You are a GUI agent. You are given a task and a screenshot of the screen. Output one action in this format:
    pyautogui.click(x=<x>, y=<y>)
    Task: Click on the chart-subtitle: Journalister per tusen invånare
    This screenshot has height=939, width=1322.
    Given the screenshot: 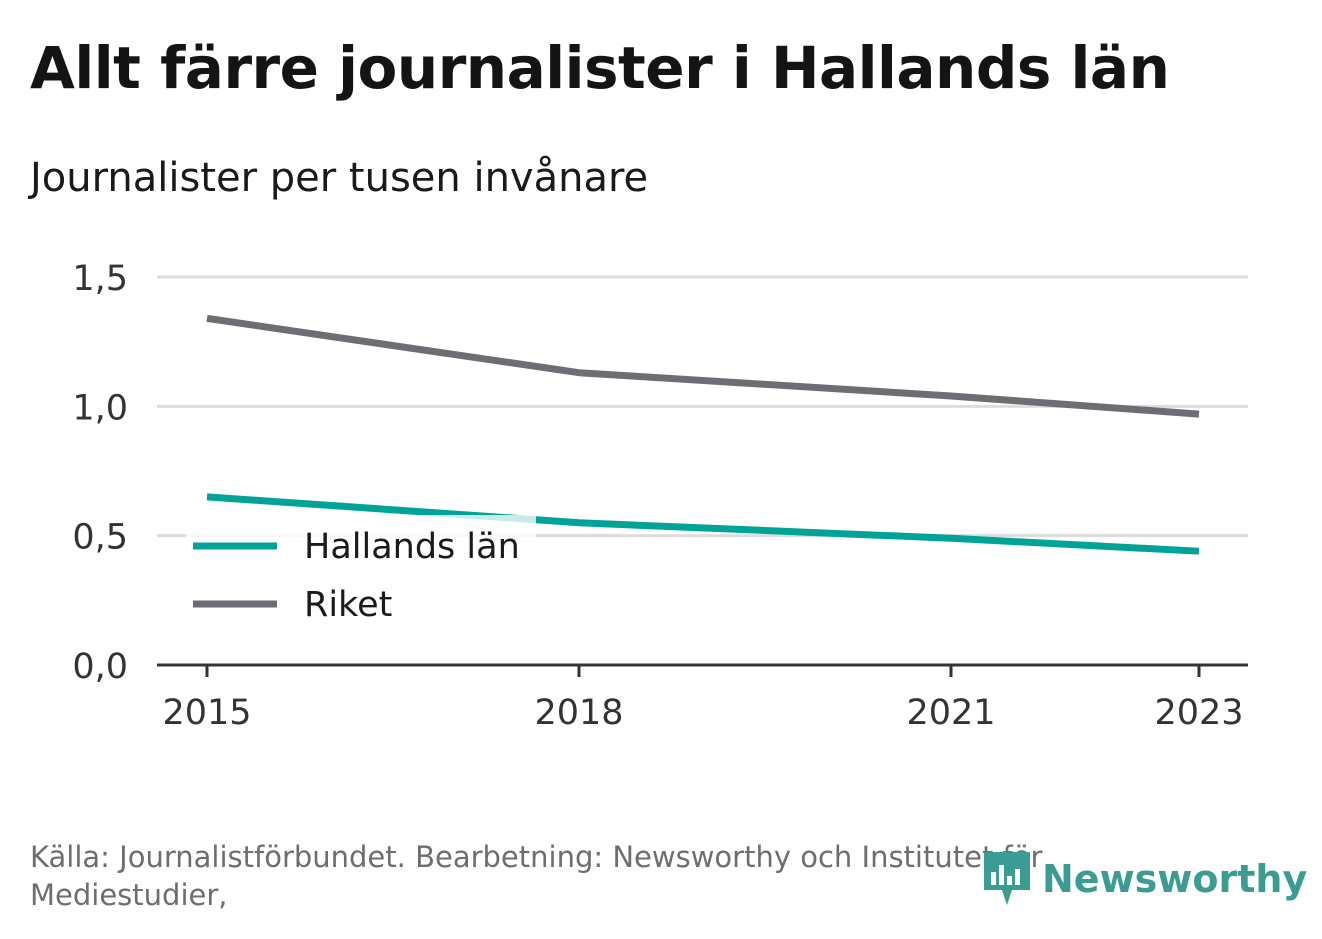 What is the action you would take?
    pyautogui.click(x=339, y=178)
    